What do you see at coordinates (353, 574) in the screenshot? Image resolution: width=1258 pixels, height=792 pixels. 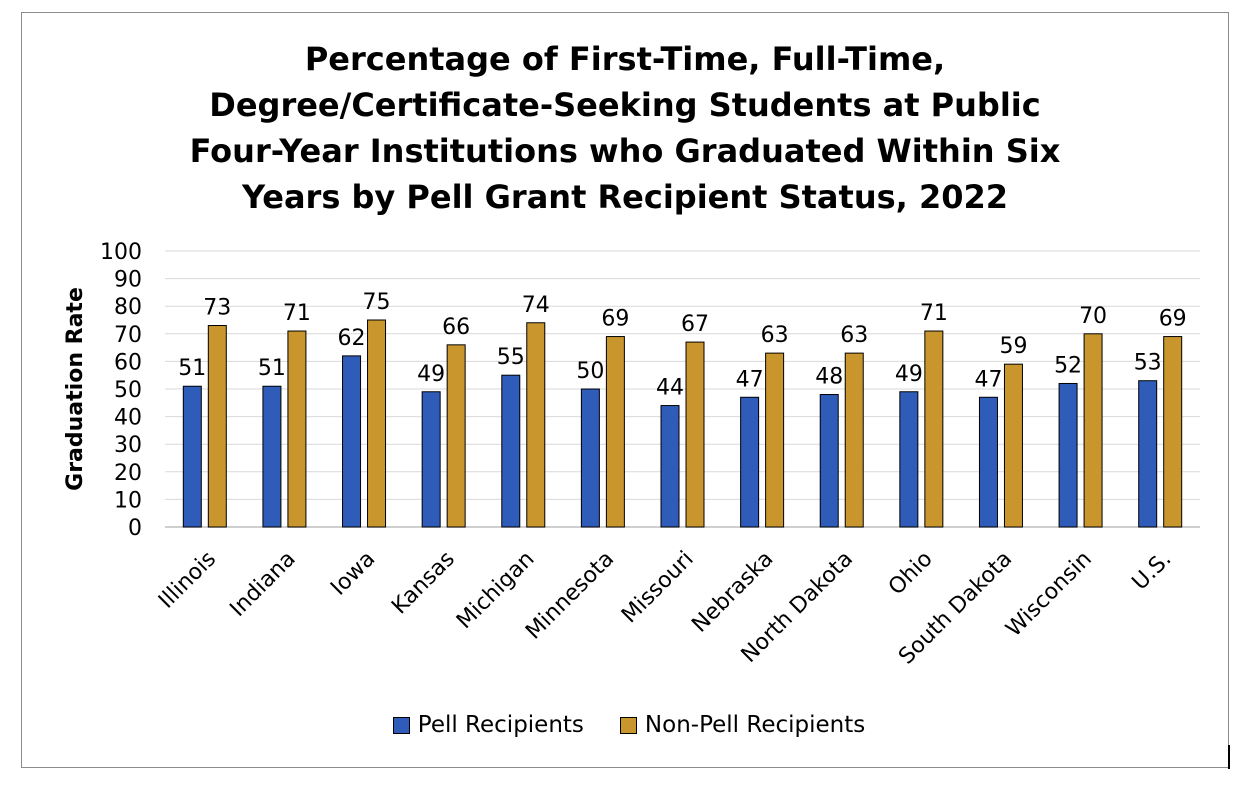 I see `x-tick-label: Iowa` at bounding box center [353, 574].